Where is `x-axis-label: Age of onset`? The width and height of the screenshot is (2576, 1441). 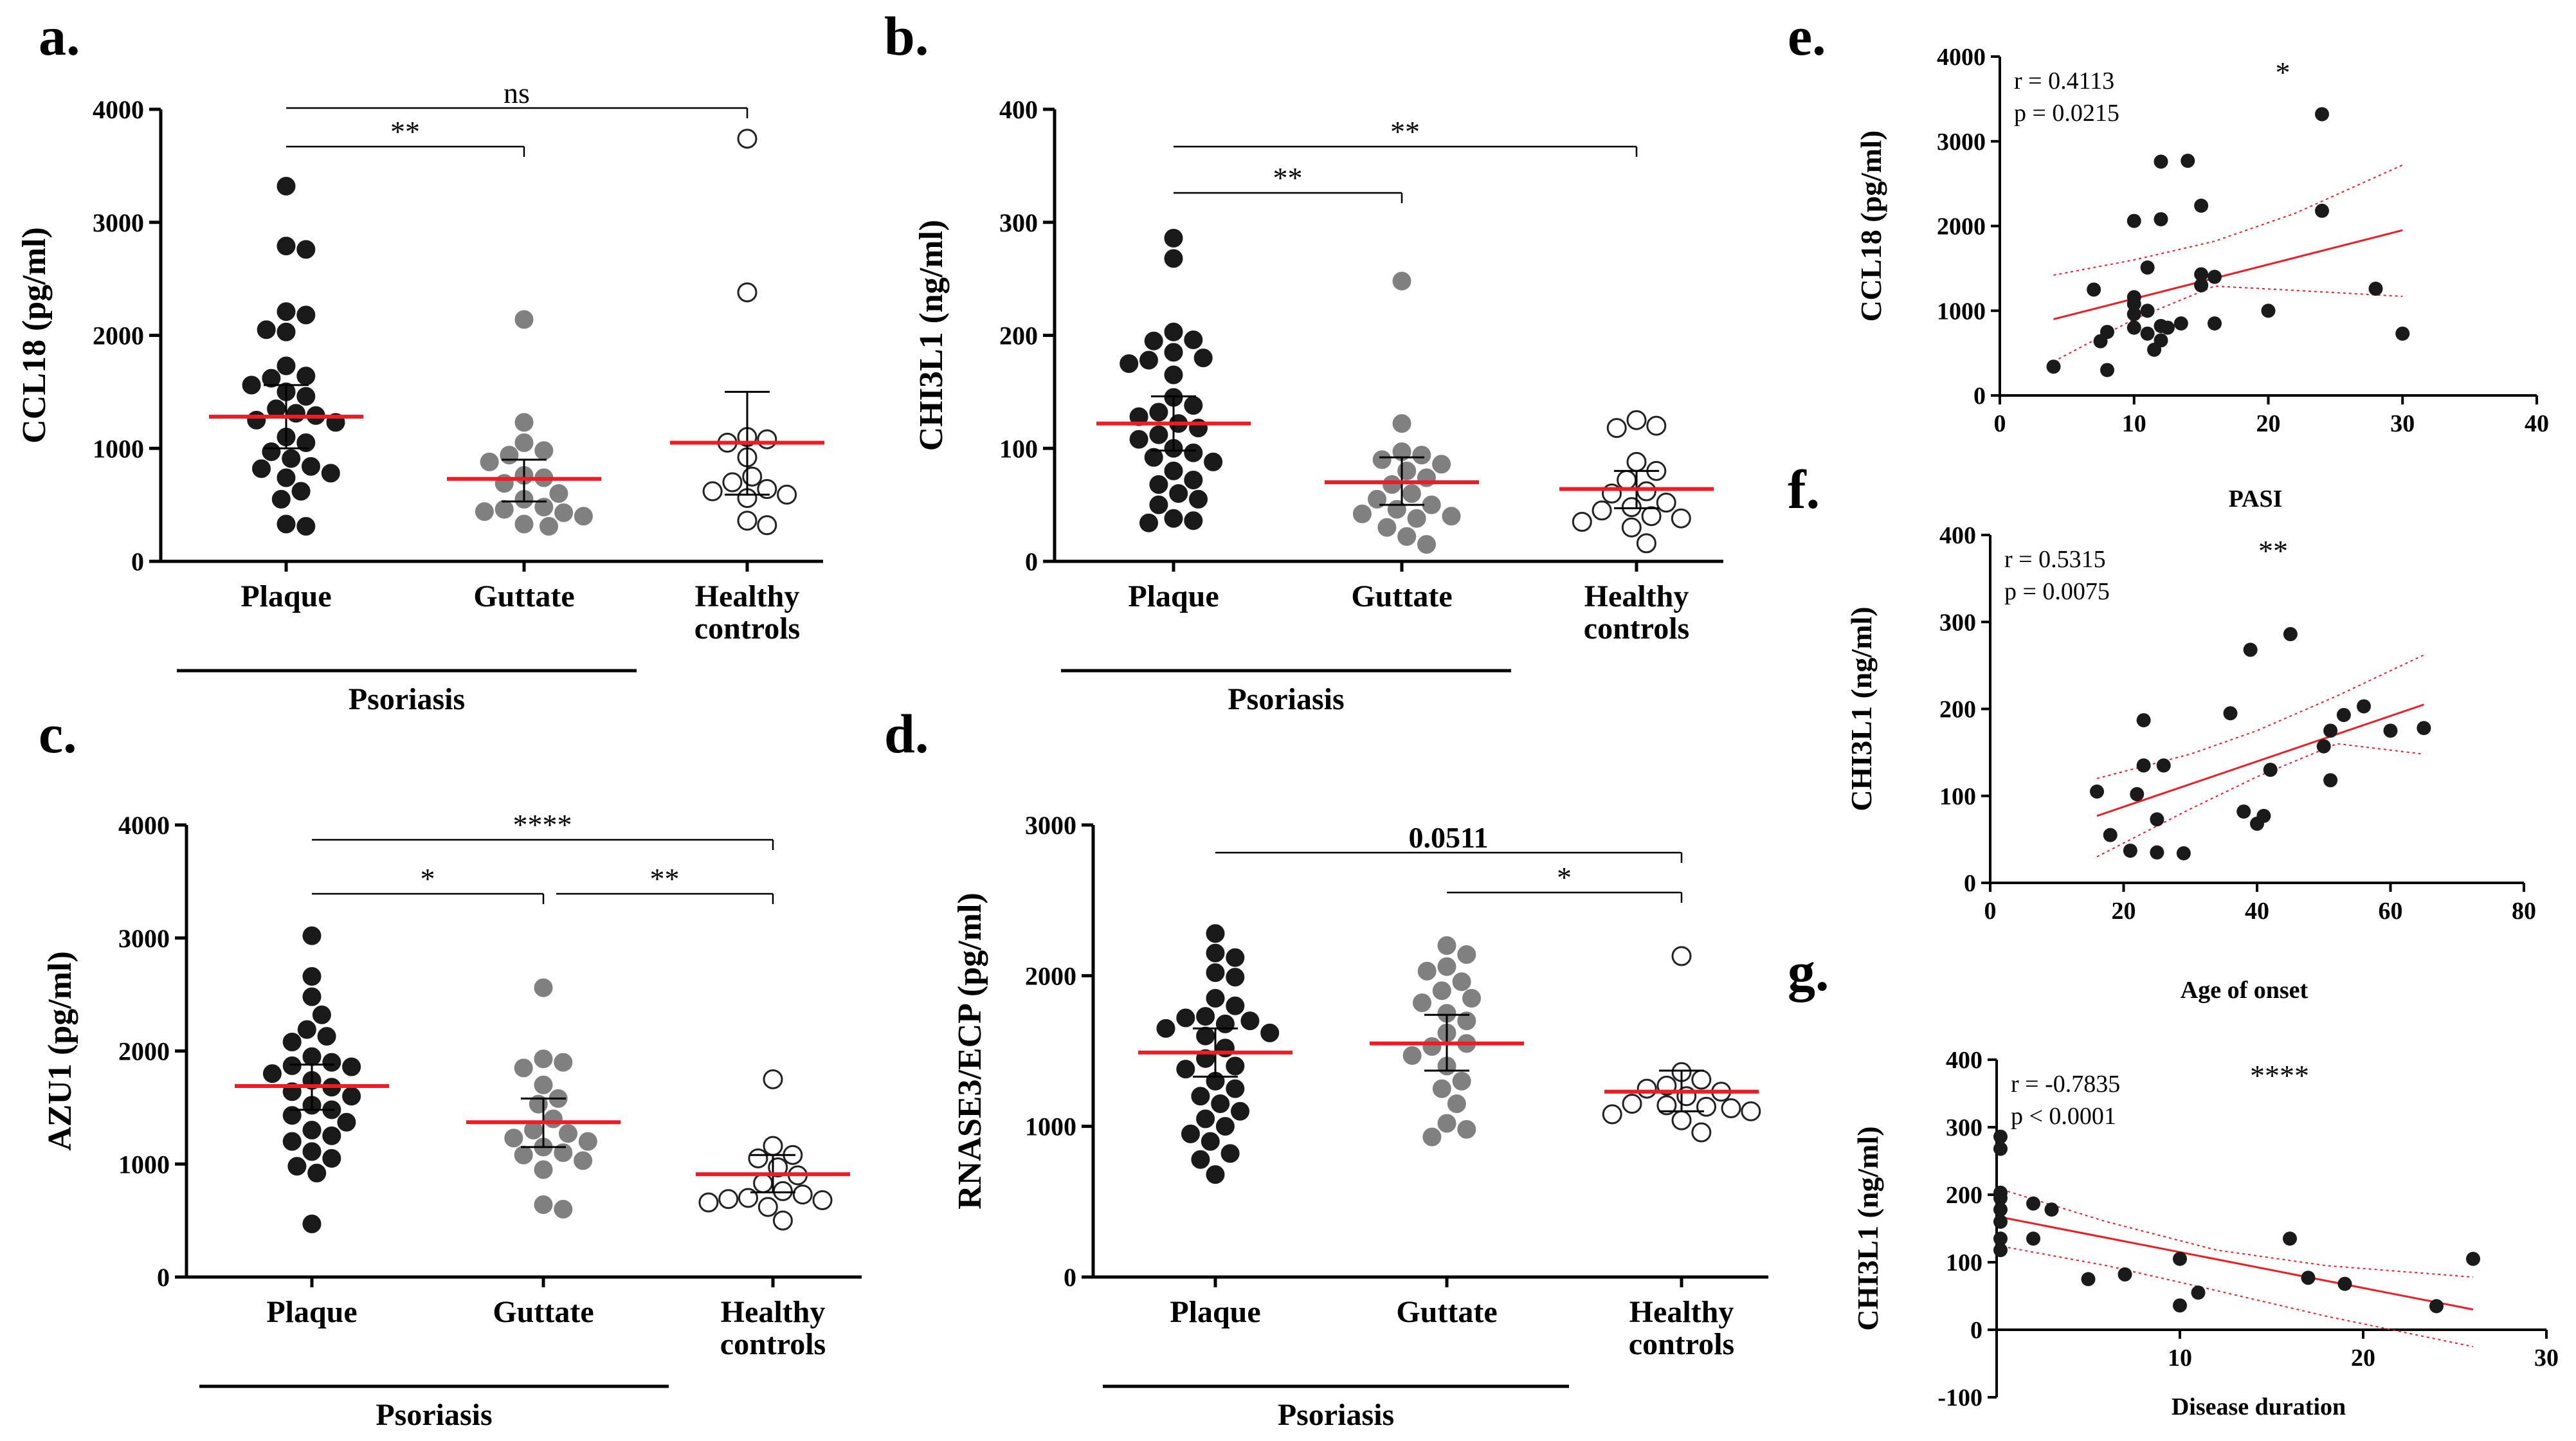 x-axis-label: Age of onset is located at coordinates (2244, 990).